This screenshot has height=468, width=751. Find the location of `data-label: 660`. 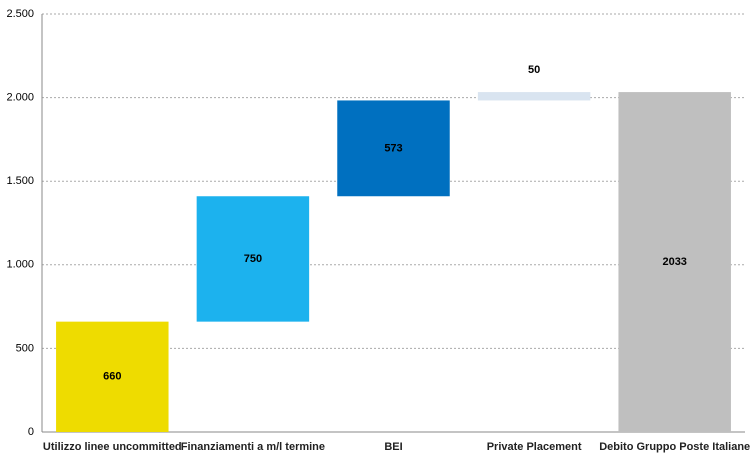

data-label: 660 is located at coordinates (112, 377).